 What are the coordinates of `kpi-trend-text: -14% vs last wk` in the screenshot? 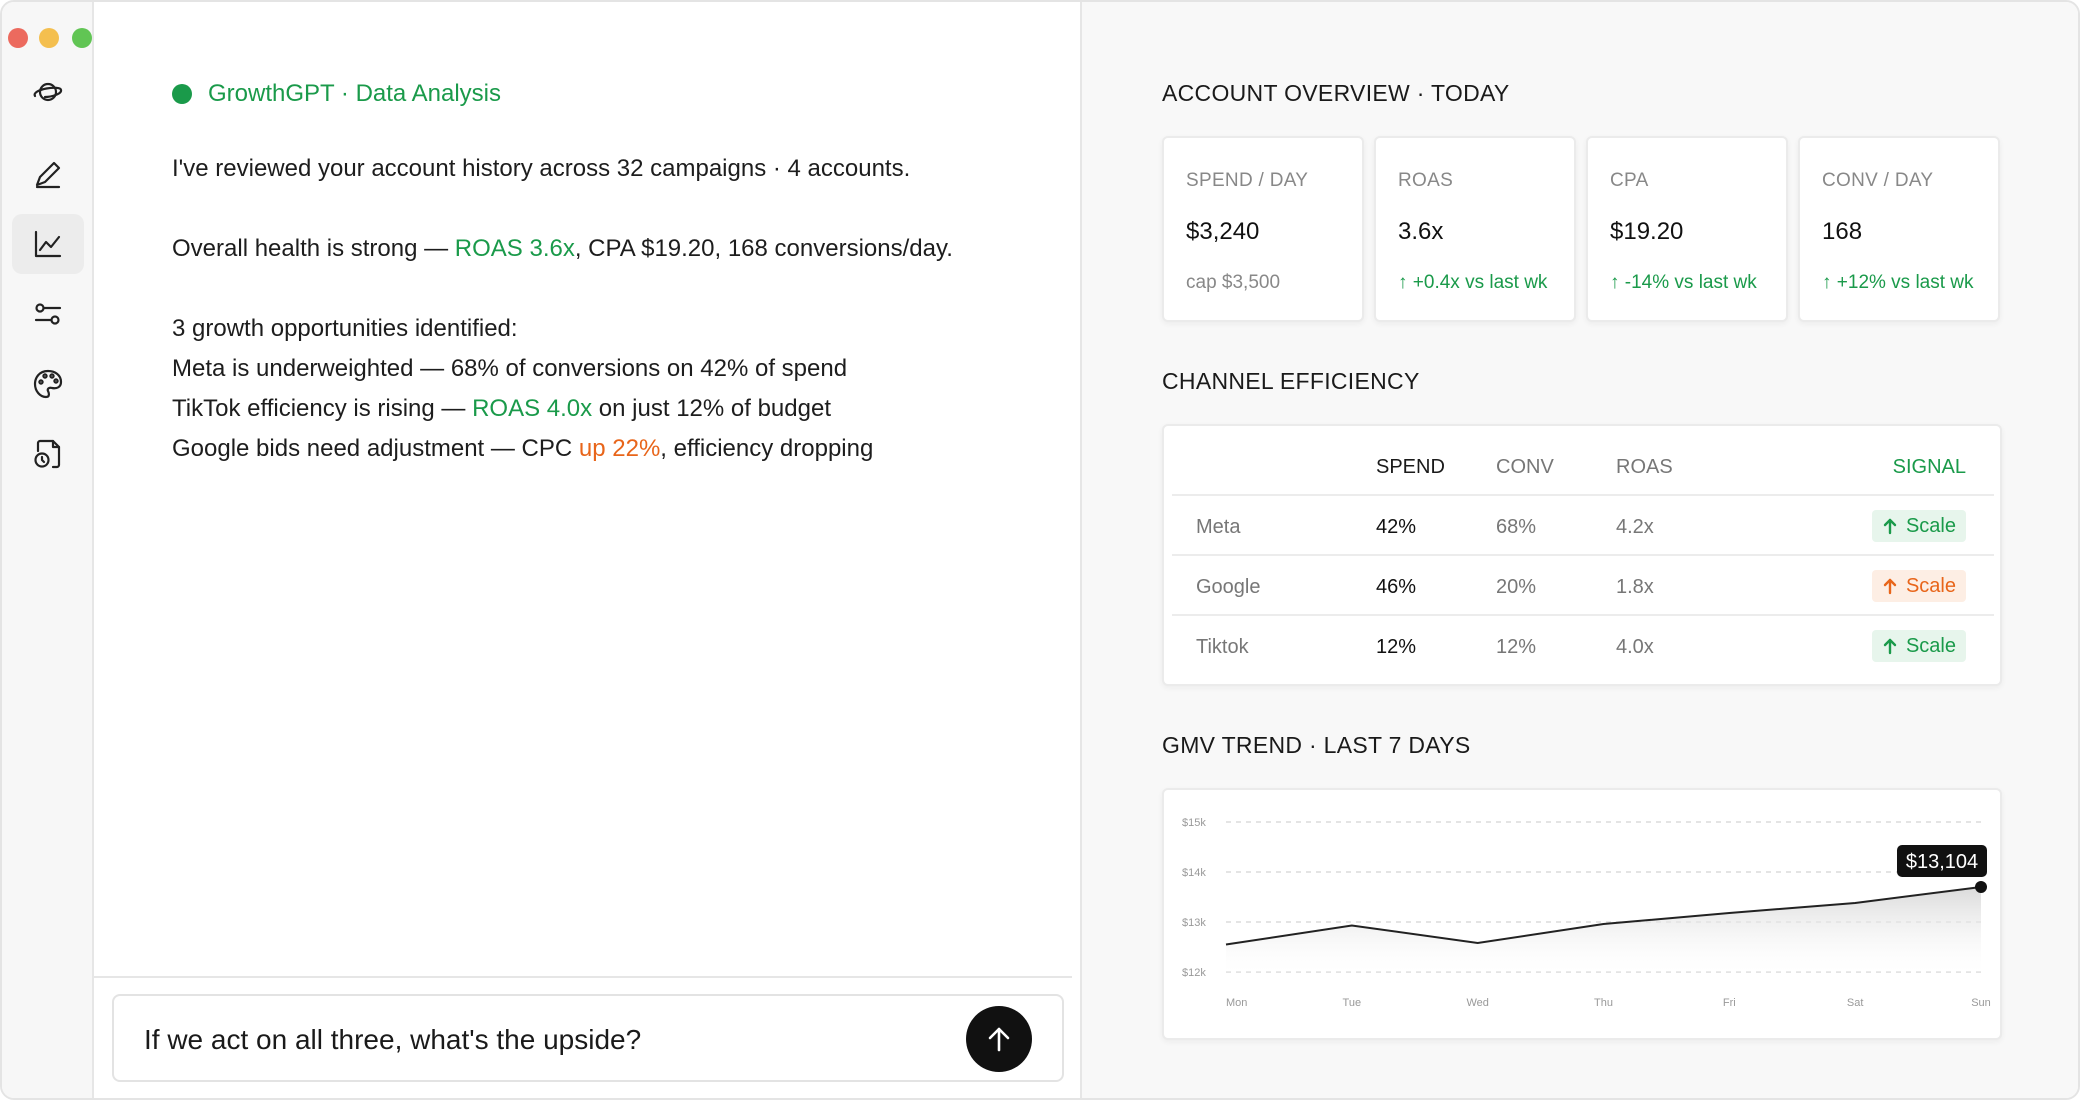 It's located at (1690, 282).